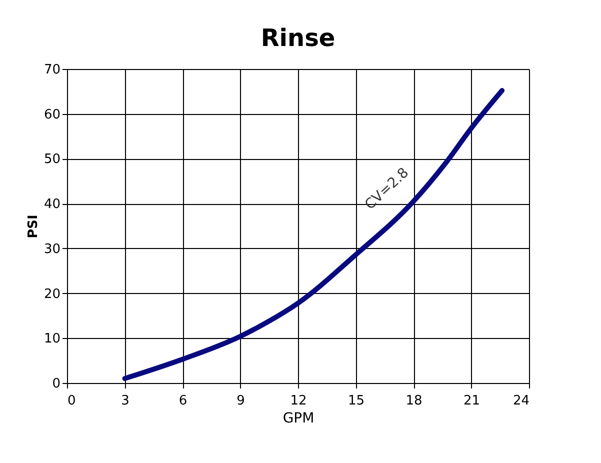  Describe the element at coordinates (56, 384) in the screenshot. I see `y-tick-label: 0` at that location.